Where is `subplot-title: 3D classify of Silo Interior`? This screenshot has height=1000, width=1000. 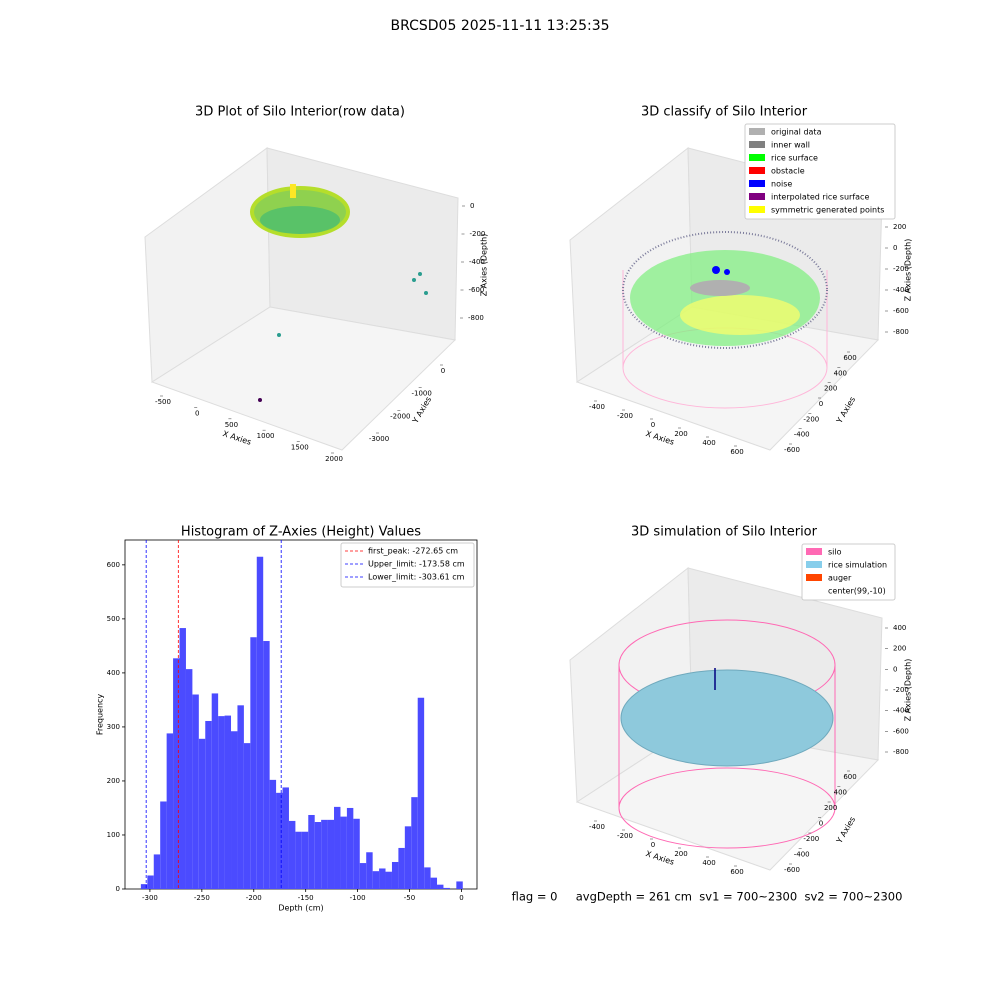
subplot-title: 3D classify of Silo Interior is located at coordinates (724, 112).